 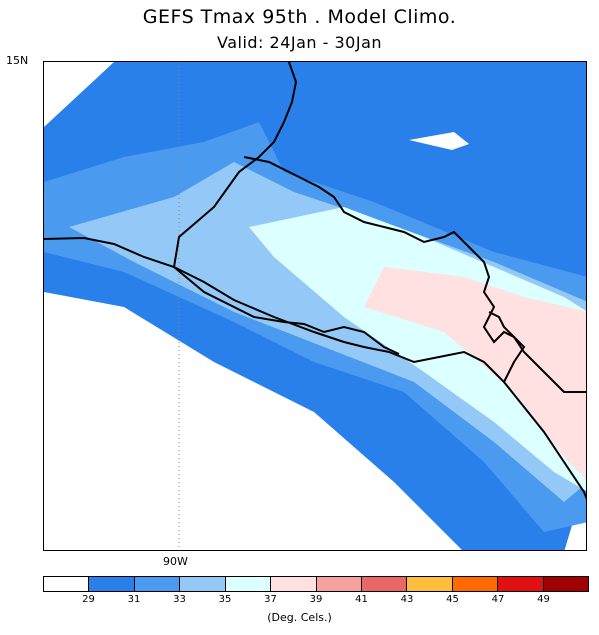 I want to click on legend-tick-label: 33, so click(x=179, y=599).